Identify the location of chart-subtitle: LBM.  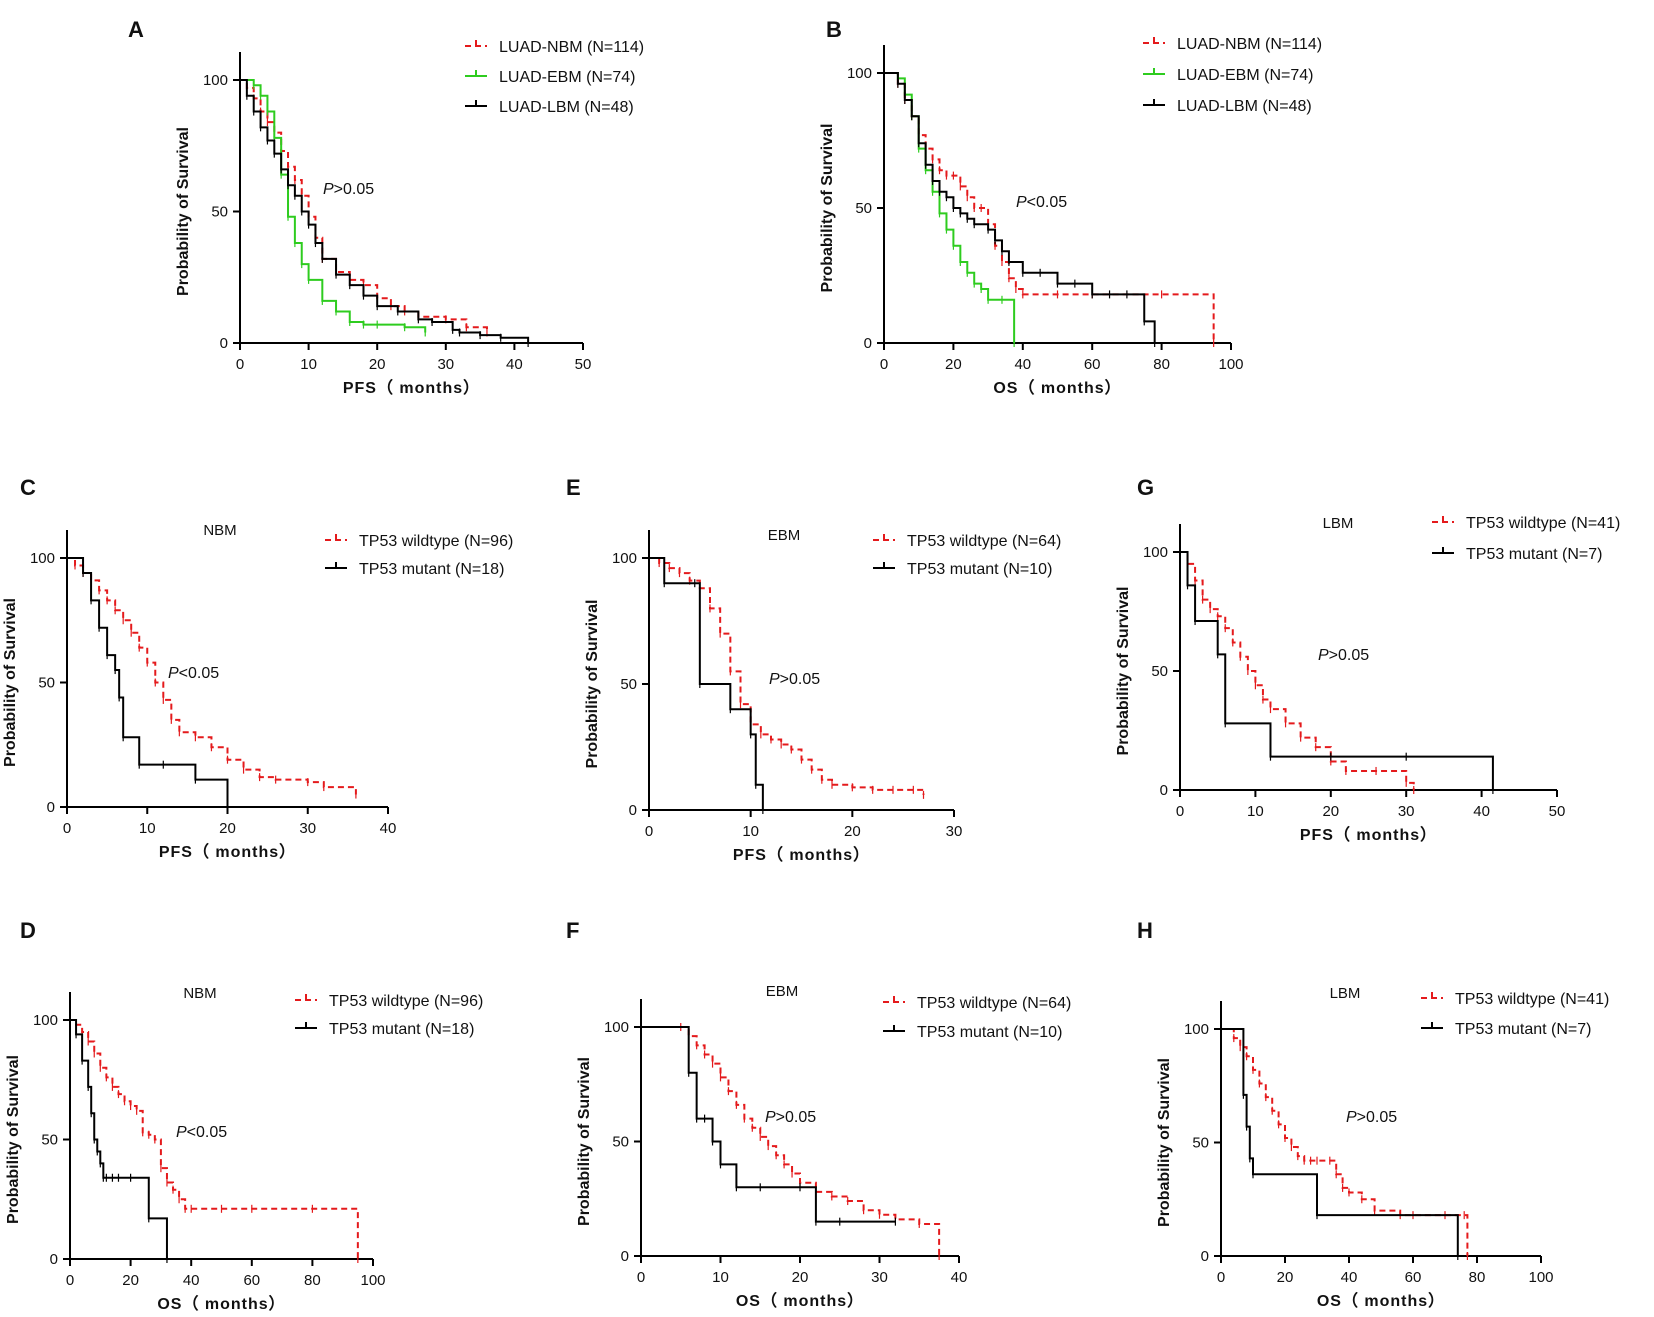
(1345, 993).